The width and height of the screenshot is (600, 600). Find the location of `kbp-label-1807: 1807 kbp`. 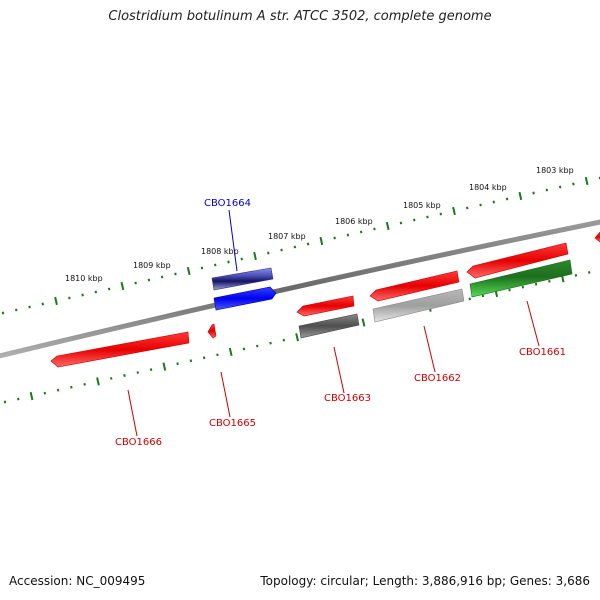

kbp-label-1807: 1807 kbp is located at coordinates (287, 236).